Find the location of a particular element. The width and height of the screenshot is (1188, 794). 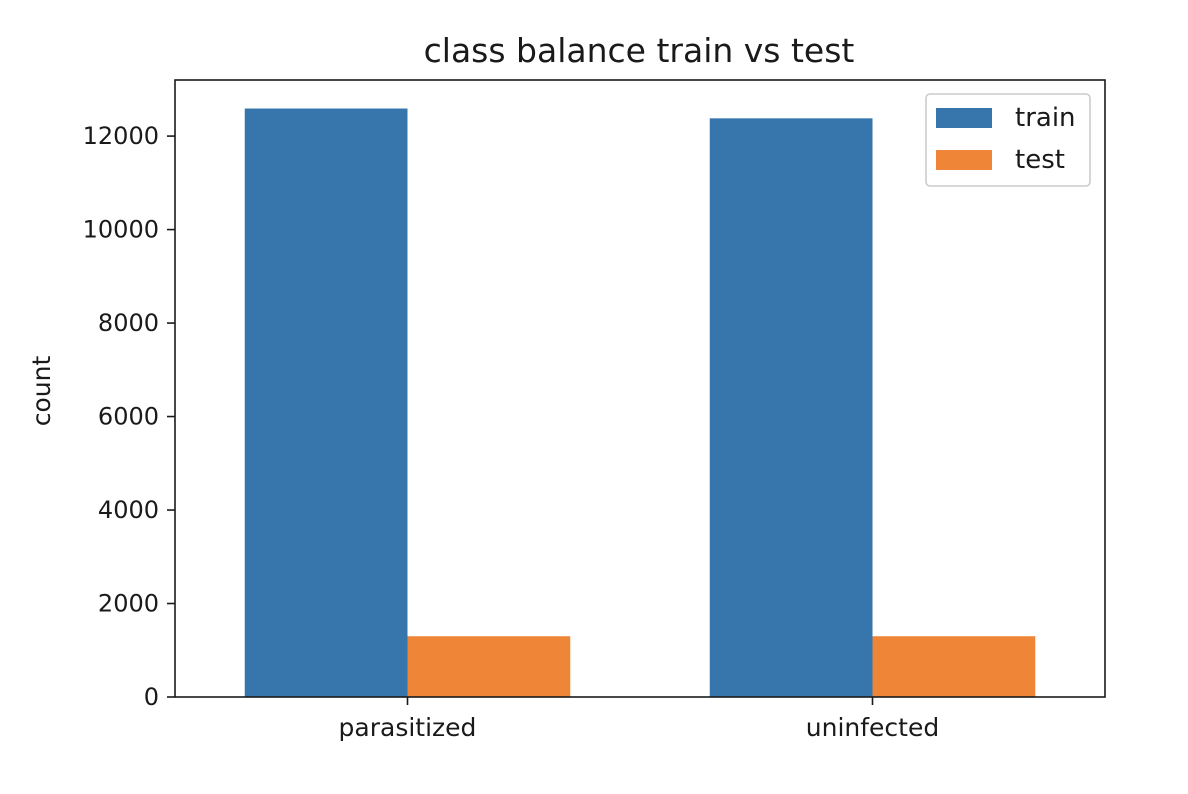

y-axis: 0 2000 4000 6000 8000 10000 12000 is located at coordinates (129, 416).